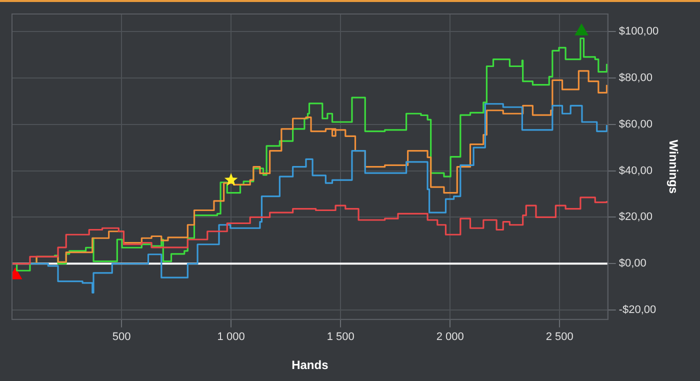  What do you see at coordinates (231, 337) in the screenshot?
I see `x-tick-label: 1 000` at bounding box center [231, 337].